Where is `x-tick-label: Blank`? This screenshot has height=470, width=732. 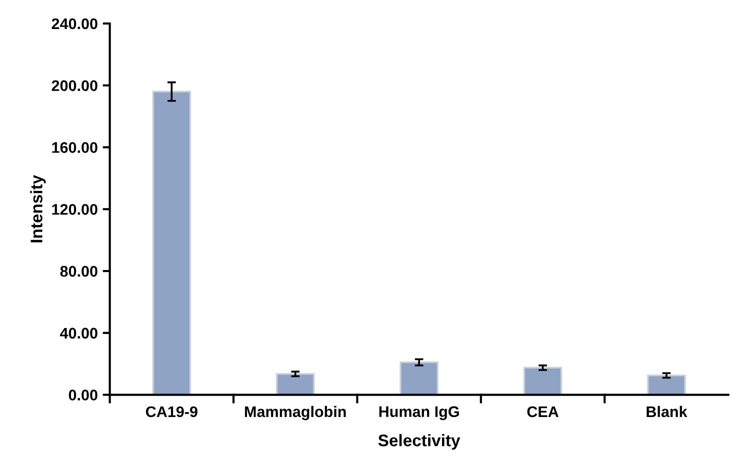 x-tick-label: Blank is located at coordinates (667, 412).